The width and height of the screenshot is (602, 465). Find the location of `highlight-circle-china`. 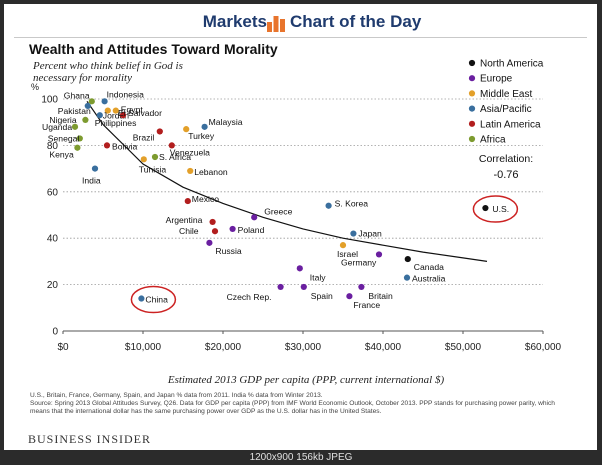

highlight-circle-china is located at coordinates (153, 299).